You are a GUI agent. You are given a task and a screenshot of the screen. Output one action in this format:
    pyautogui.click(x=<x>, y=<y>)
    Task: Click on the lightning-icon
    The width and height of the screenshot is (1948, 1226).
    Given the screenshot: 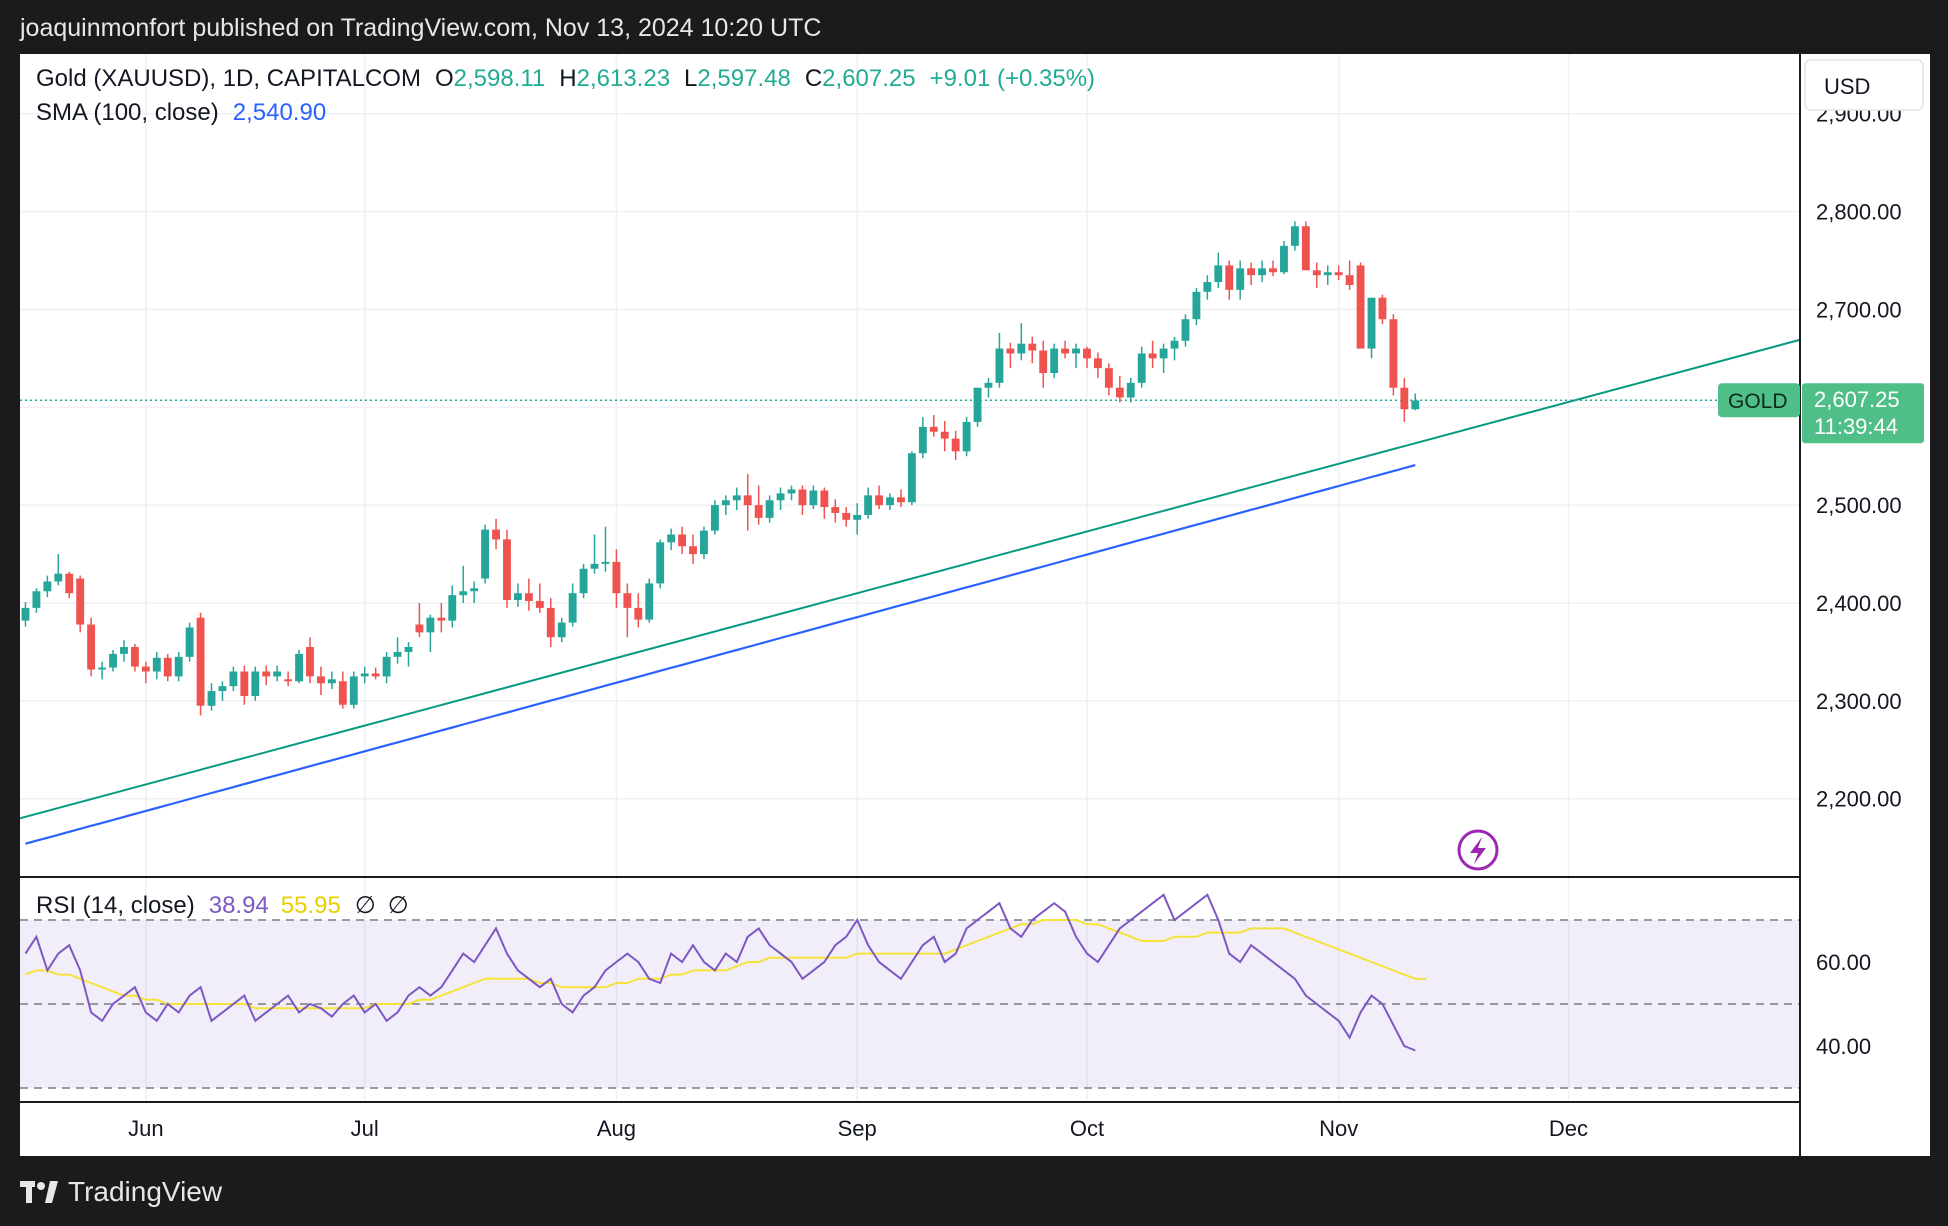 What is the action you would take?
    pyautogui.click(x=1478, y=850)
    